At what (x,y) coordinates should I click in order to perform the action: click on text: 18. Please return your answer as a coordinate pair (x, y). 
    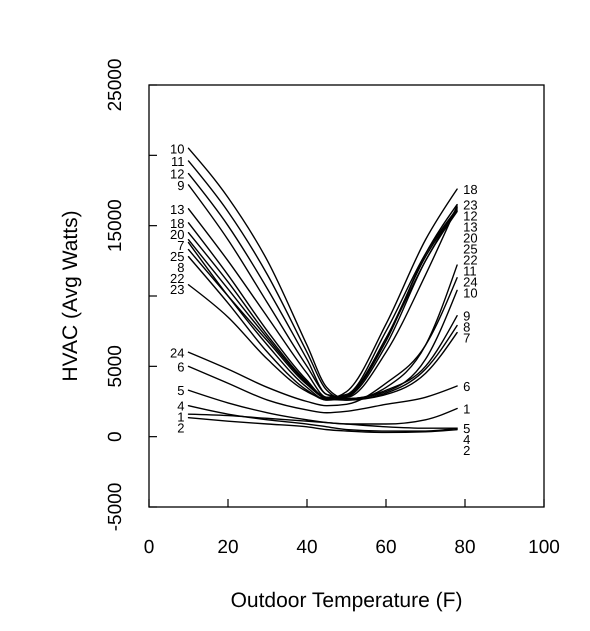
    Looking at the image, I should click on (470, 190).